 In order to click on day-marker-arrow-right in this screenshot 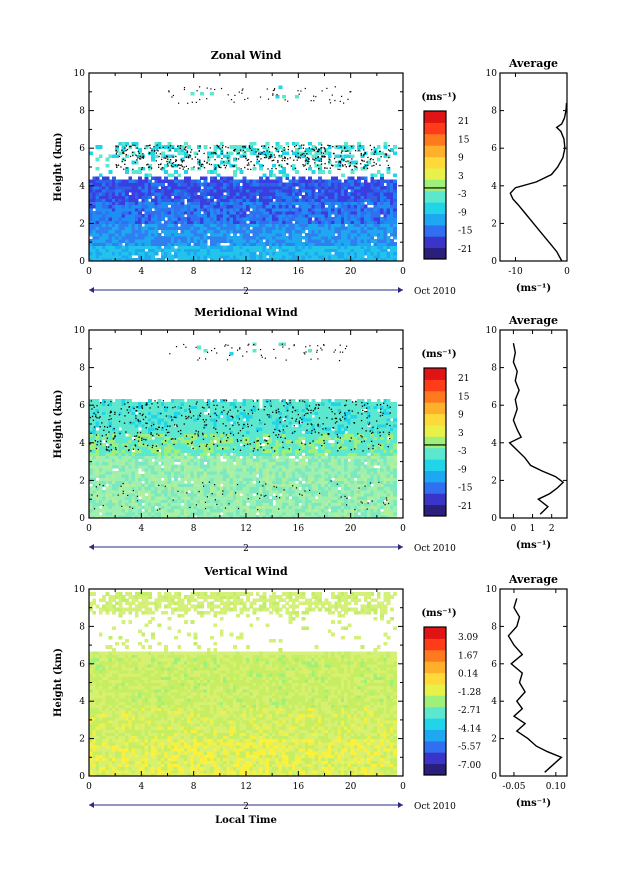, I will do `click(400, 290)`.